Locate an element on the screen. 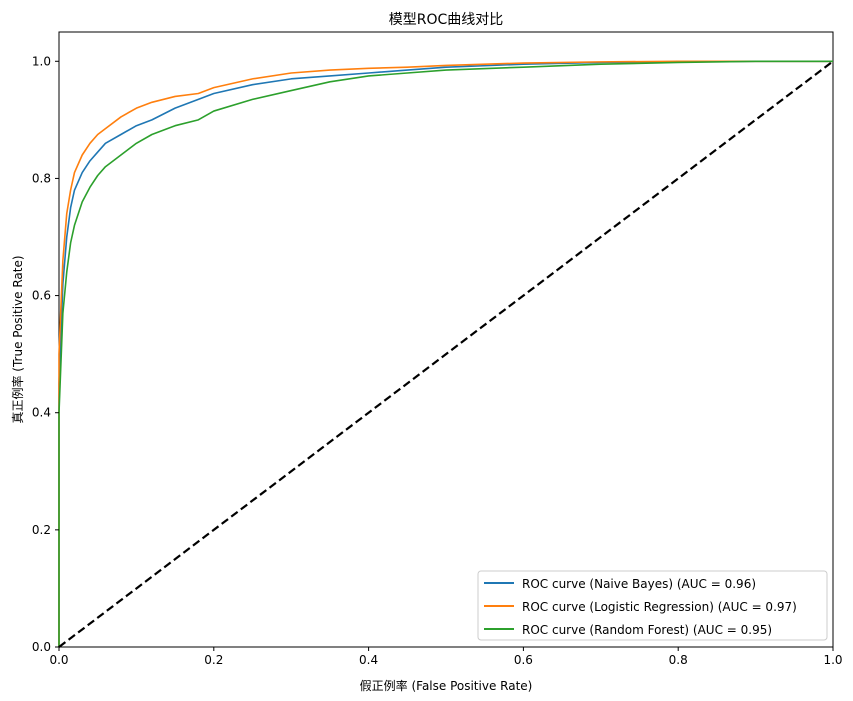 The width and height of the screenshot is (853, 701). y-tick-label: 0.2 is located at coordinates (41, 530).